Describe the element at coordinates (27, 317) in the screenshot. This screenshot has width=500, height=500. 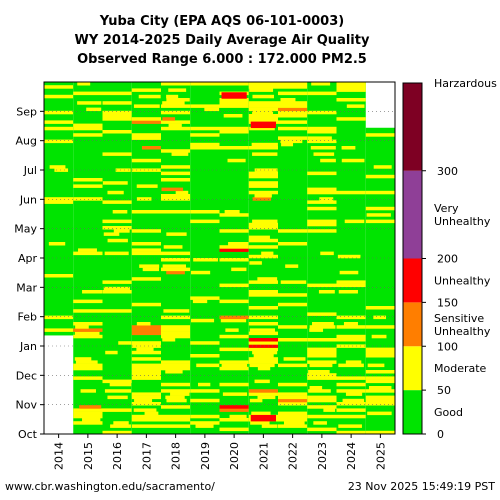
I see `y-tick-label: Feb` at that location.